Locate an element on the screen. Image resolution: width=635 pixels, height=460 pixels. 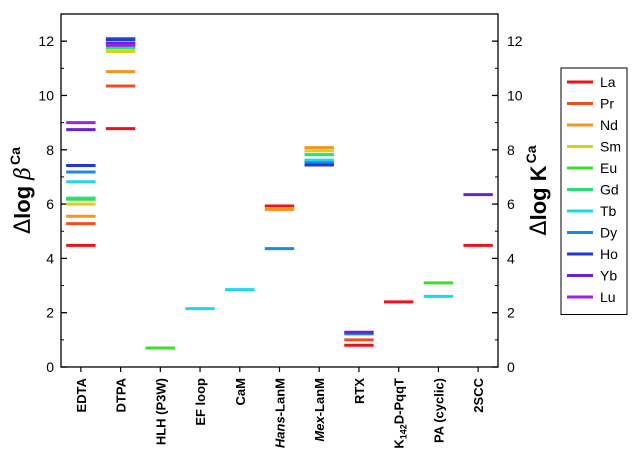
legend-label-ho: Ho is located at coordinates (609, 254).